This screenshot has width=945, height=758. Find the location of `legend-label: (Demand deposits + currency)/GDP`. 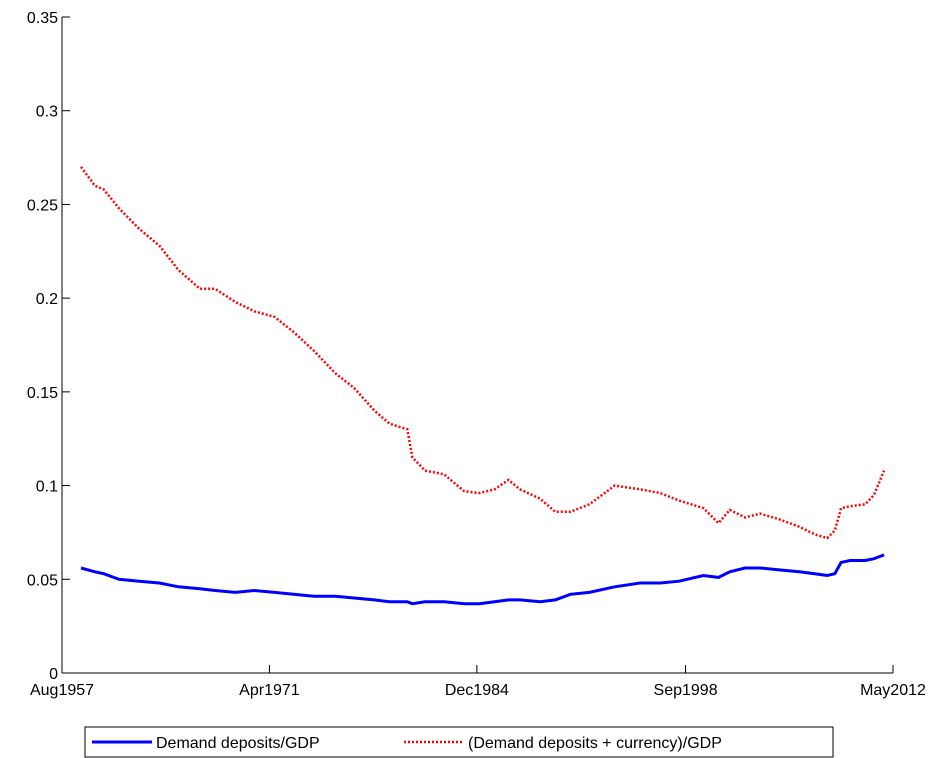

legend-label: (Demand deposits + currency)/GDP is located at coordinates (595, 743).